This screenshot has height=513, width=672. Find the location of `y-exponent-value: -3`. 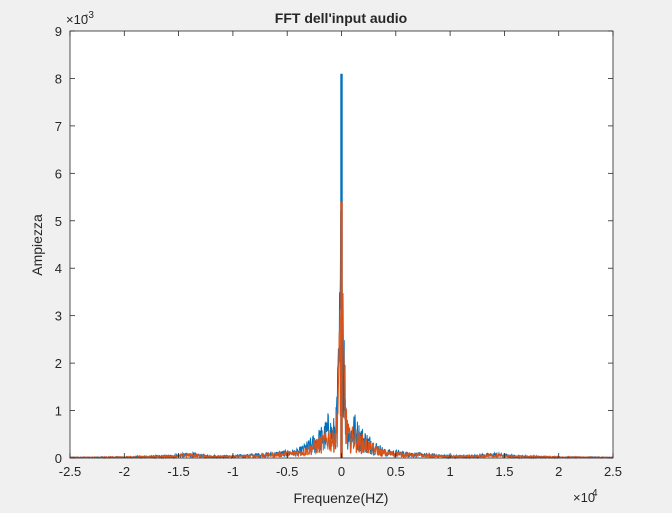

y-exponent-value: -3 is located at coordinates (89, 15).